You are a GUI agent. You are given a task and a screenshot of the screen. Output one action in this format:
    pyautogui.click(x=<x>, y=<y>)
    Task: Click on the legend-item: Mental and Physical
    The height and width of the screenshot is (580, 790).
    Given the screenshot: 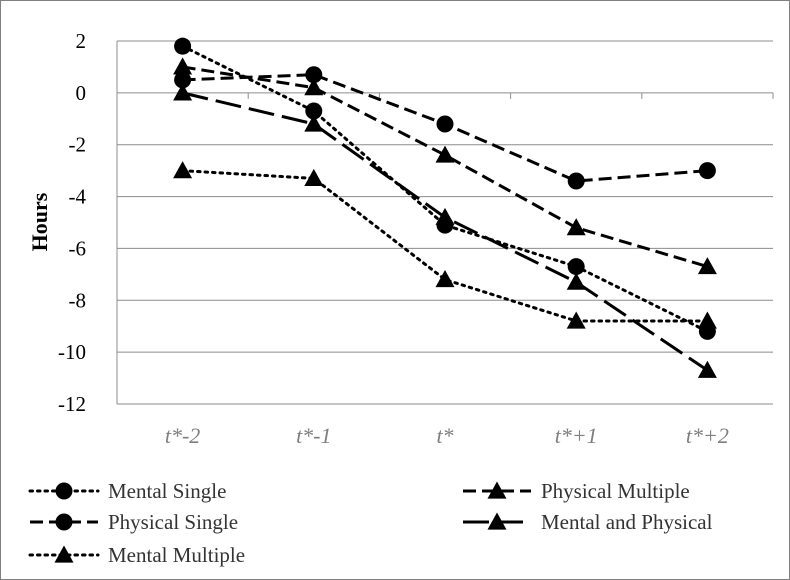 What is the action you would take?
    pyautogui.click(x=588, y=522)
    